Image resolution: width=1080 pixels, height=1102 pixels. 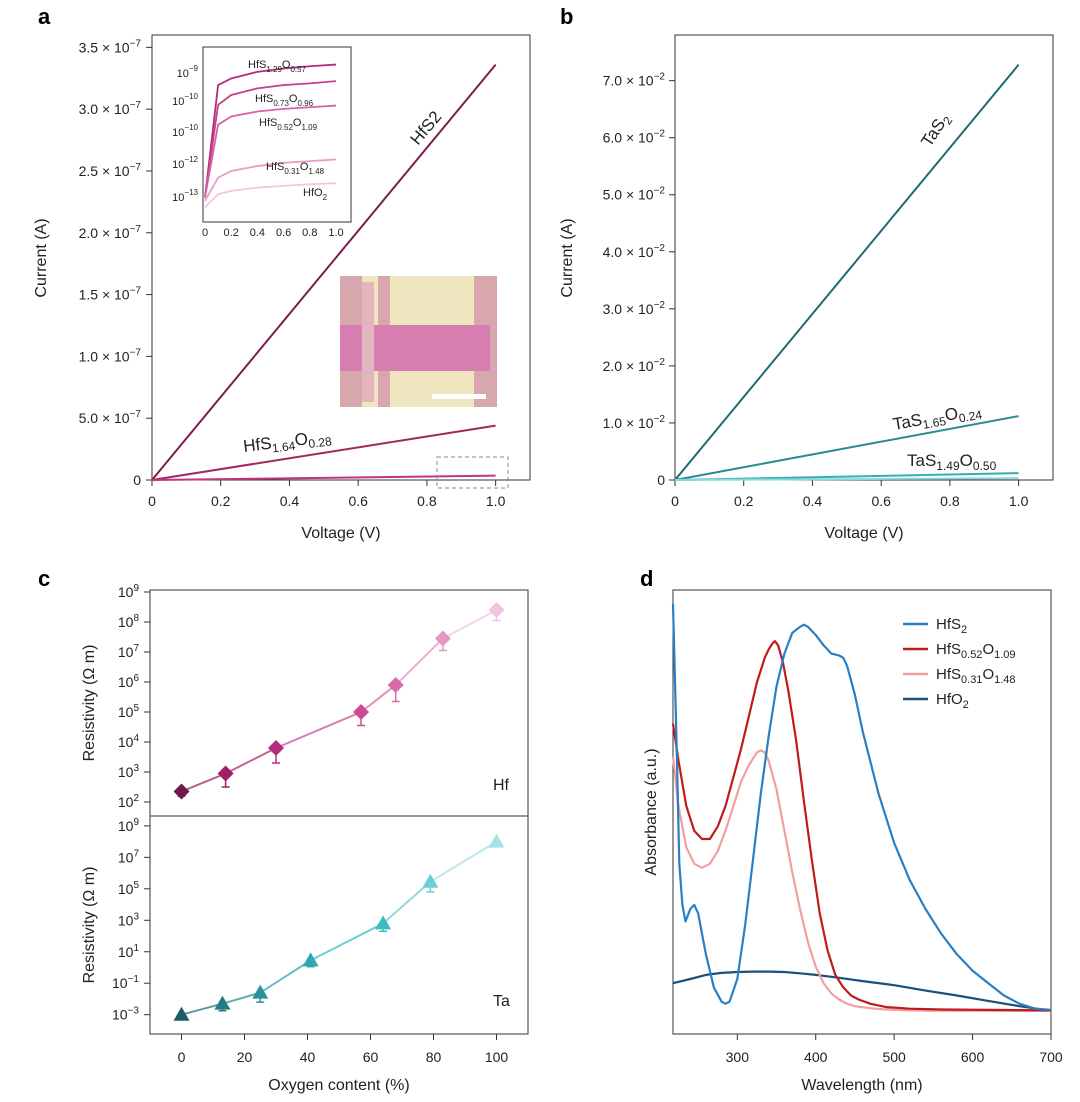 What do you see at coordinates (952, 701) in the screenshot?
I see `legend-entry: HfO2` at bounding box center [952, 701].